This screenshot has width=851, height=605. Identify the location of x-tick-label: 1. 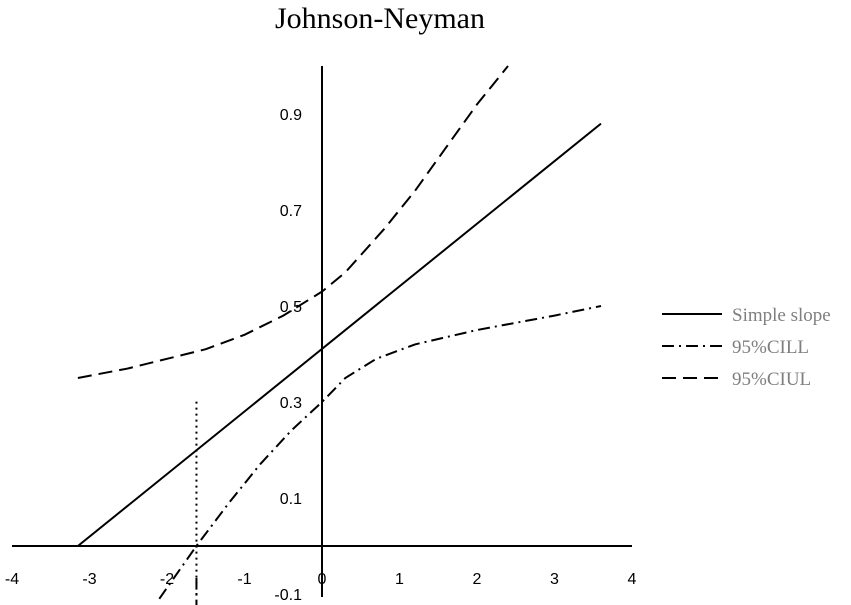
(399, 579).